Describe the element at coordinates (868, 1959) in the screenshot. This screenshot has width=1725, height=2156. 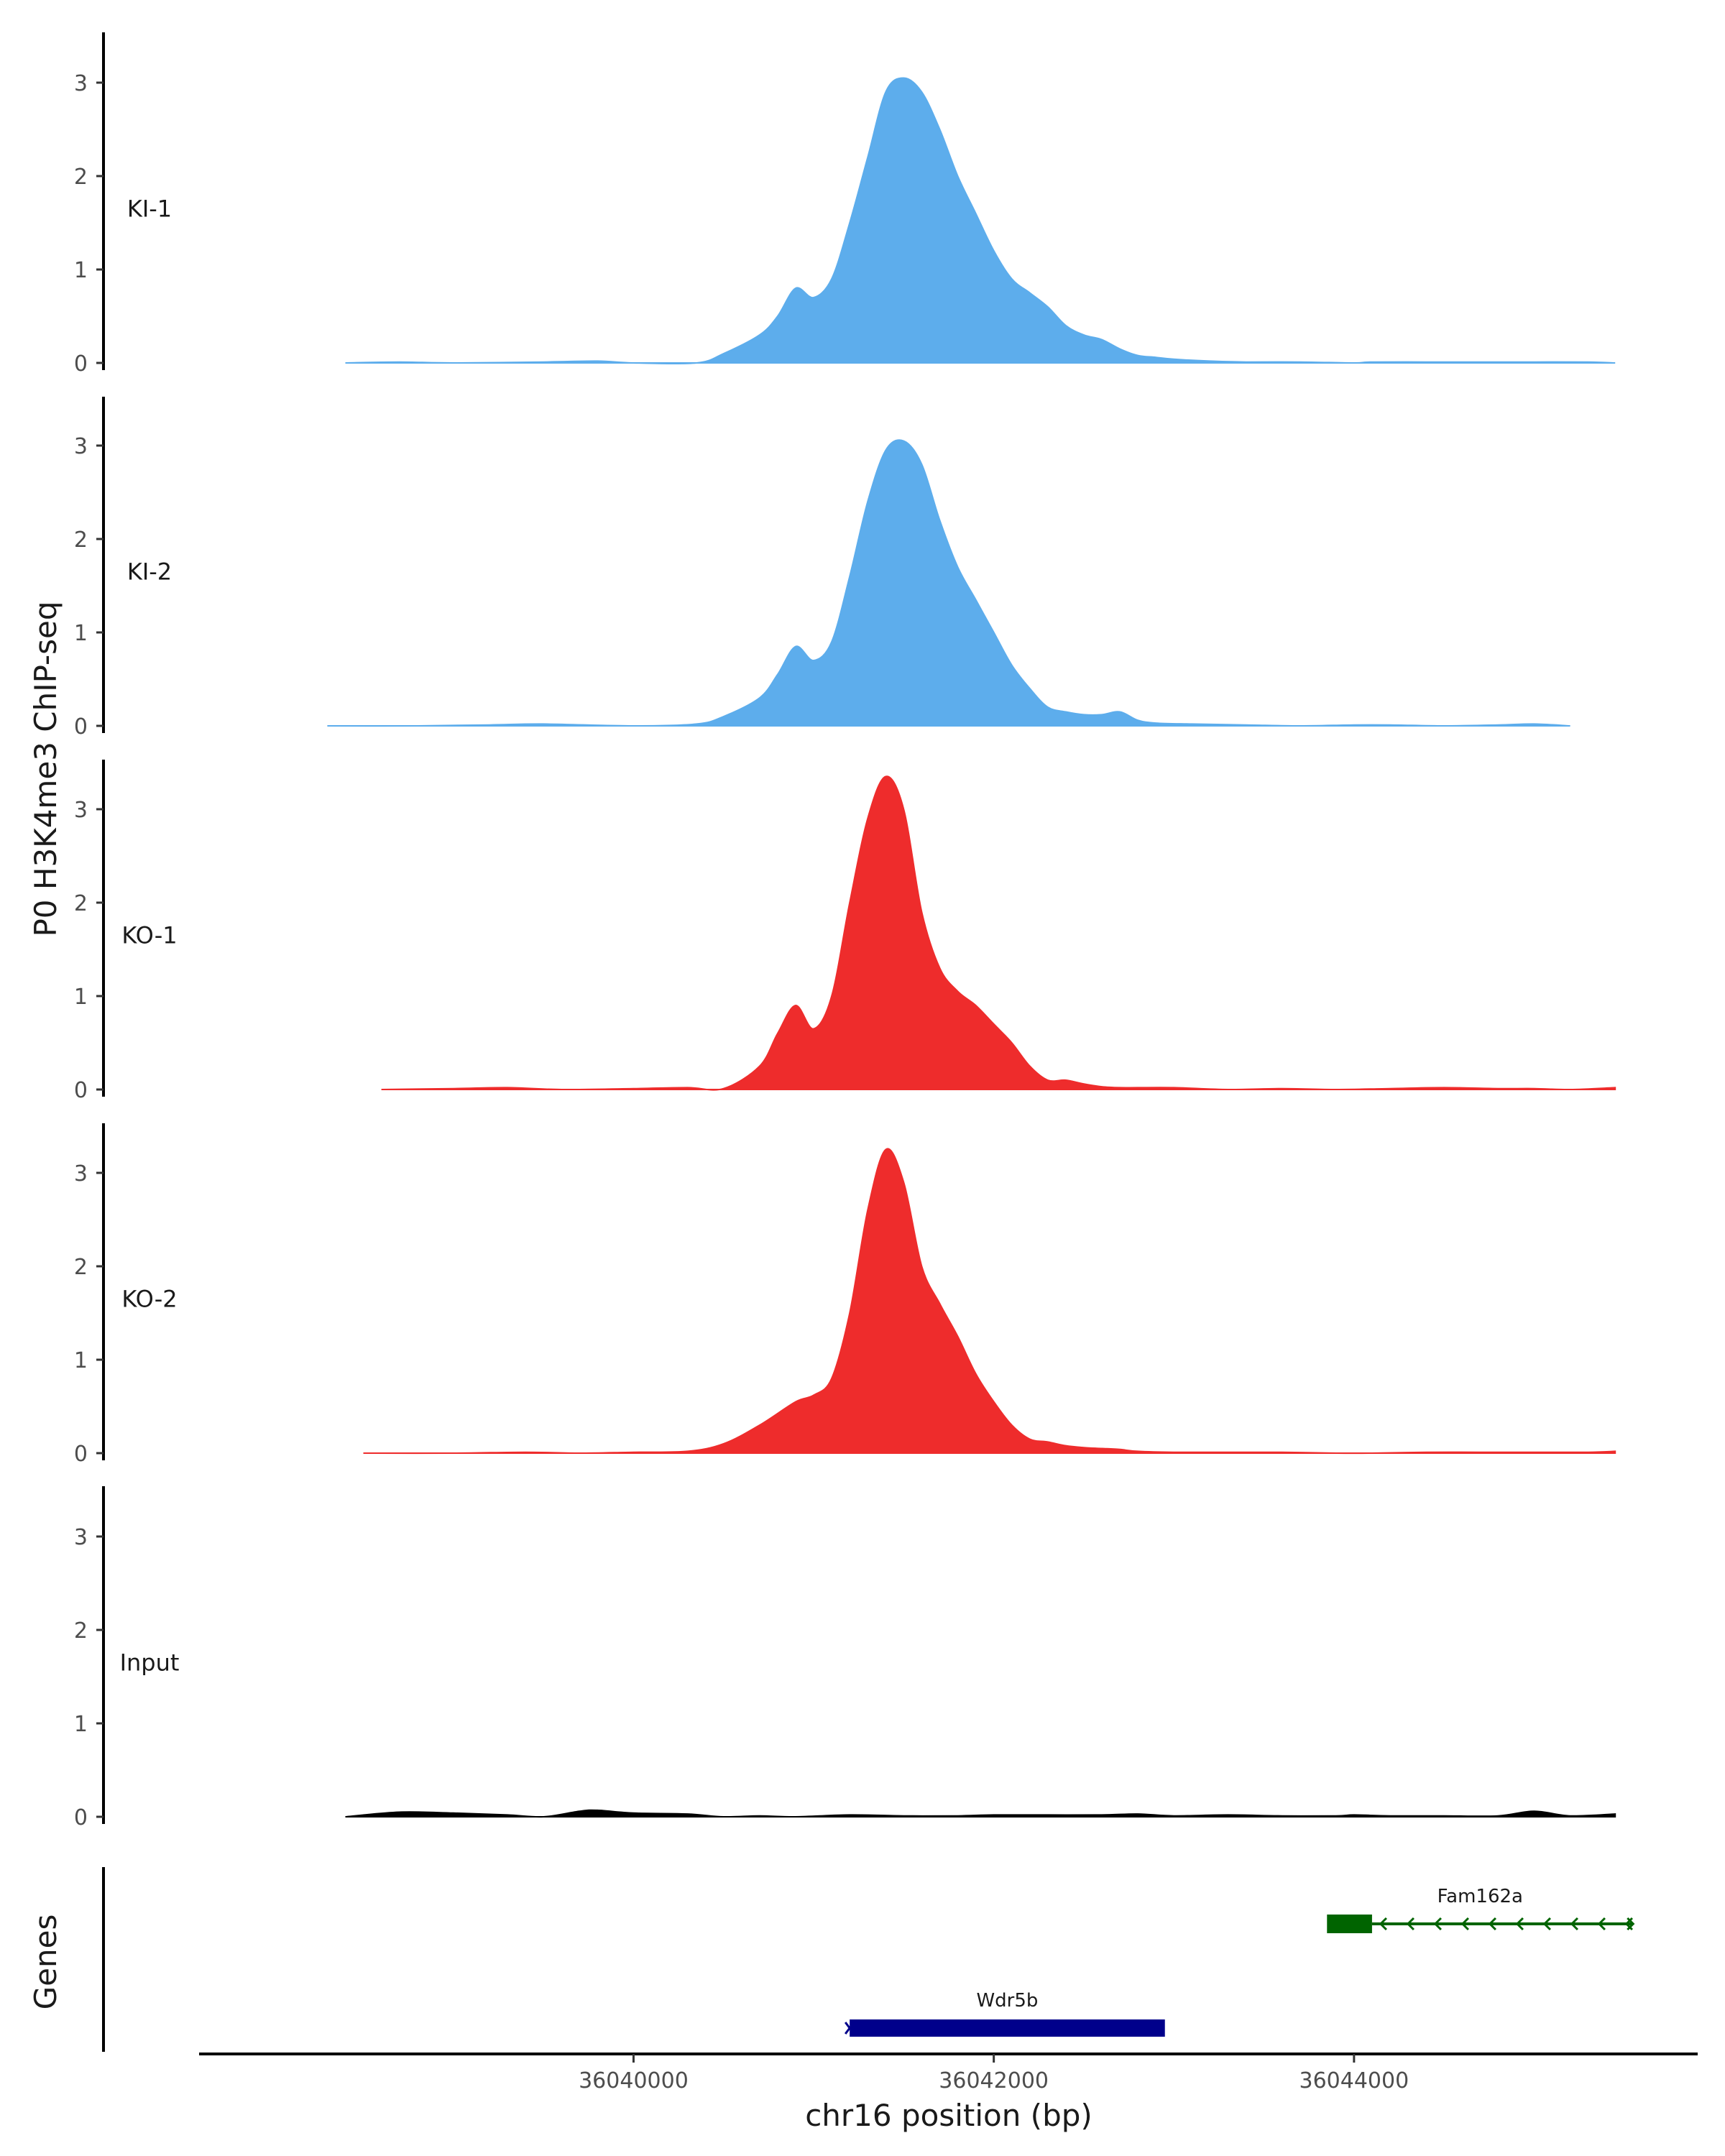
I see `gene-track: Wdr5b Fam162a` at that location.